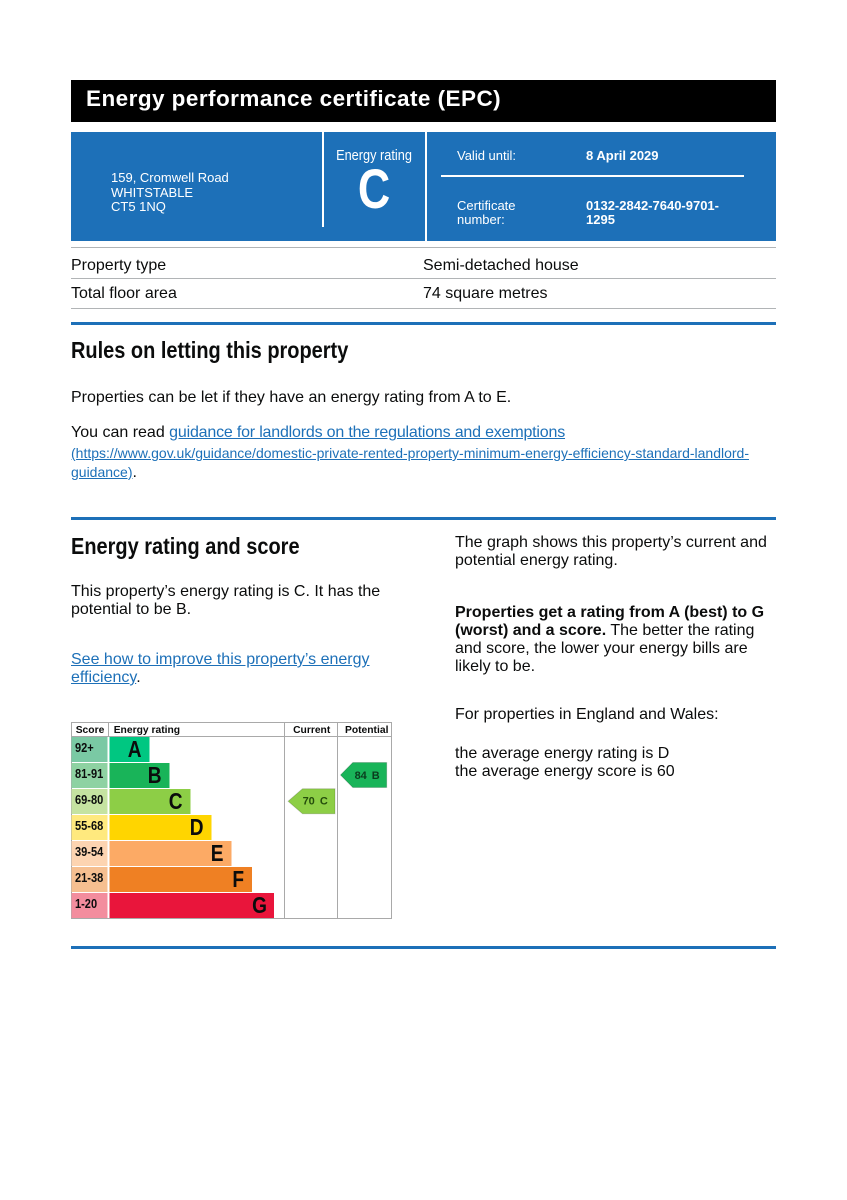 The width and height of the screenshot is (847, 1200). Describe the element at coordinates (86, 903) in the screenshot. I see `svg-text: 1-20` at that location.